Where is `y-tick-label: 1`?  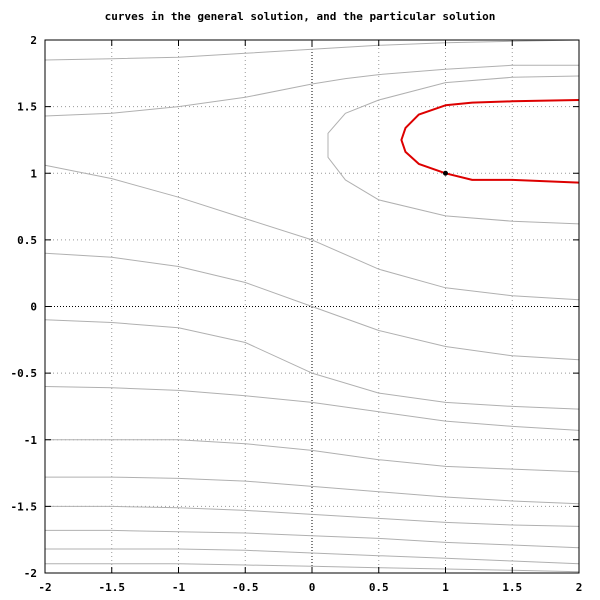 y-tick-label: 1 is located at coordinates (33, 173).